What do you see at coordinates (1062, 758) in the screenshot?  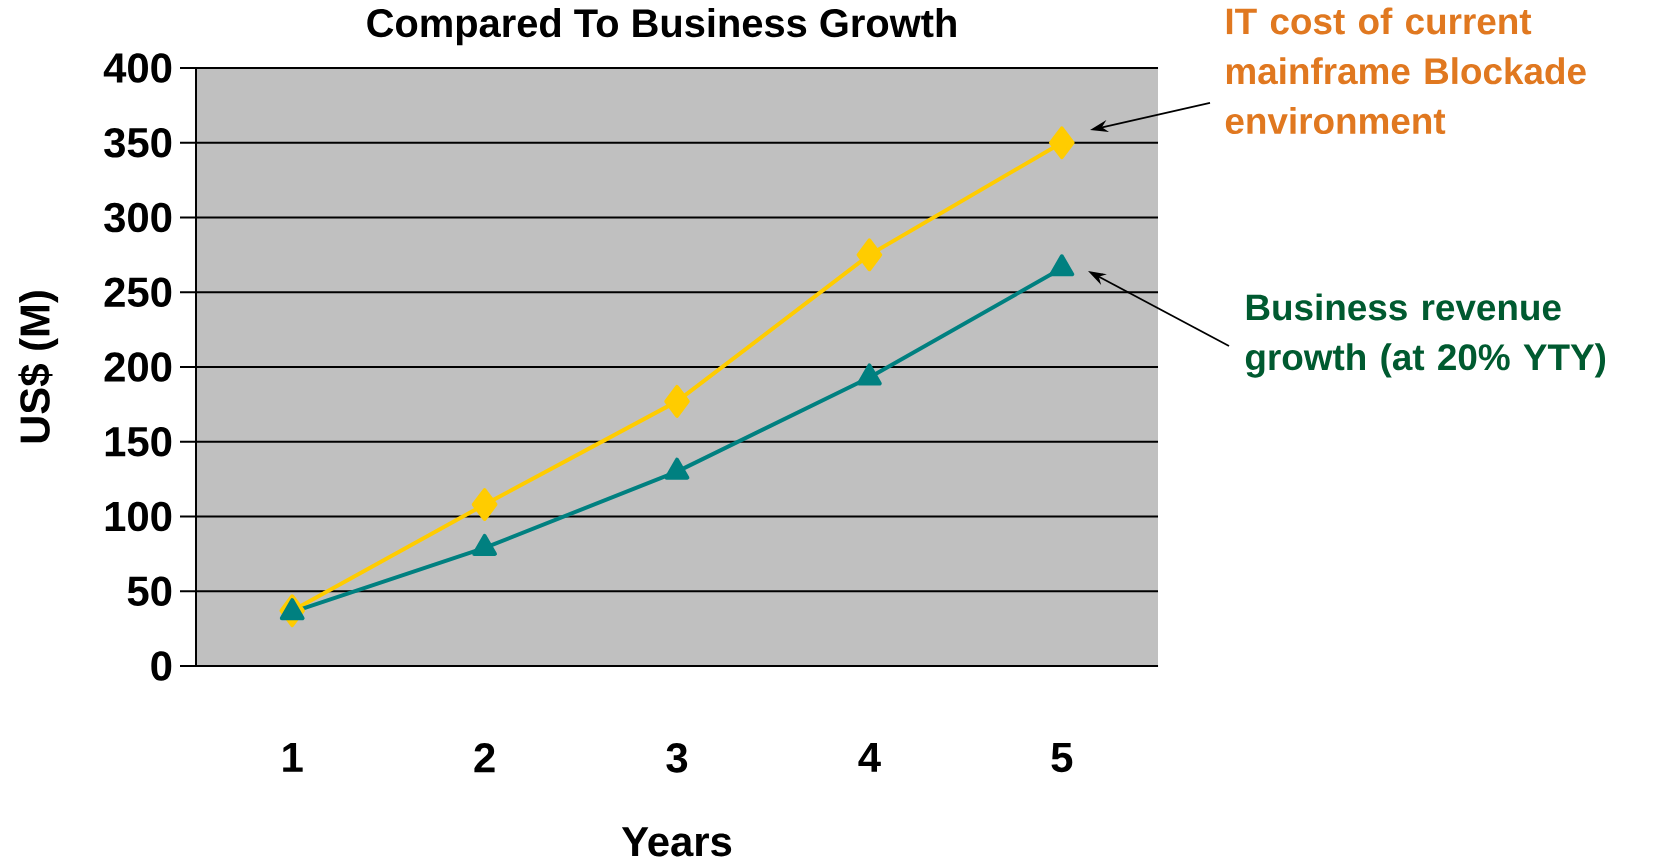 I see `x-tick-label: 5` at bounding box center [1062, 758].